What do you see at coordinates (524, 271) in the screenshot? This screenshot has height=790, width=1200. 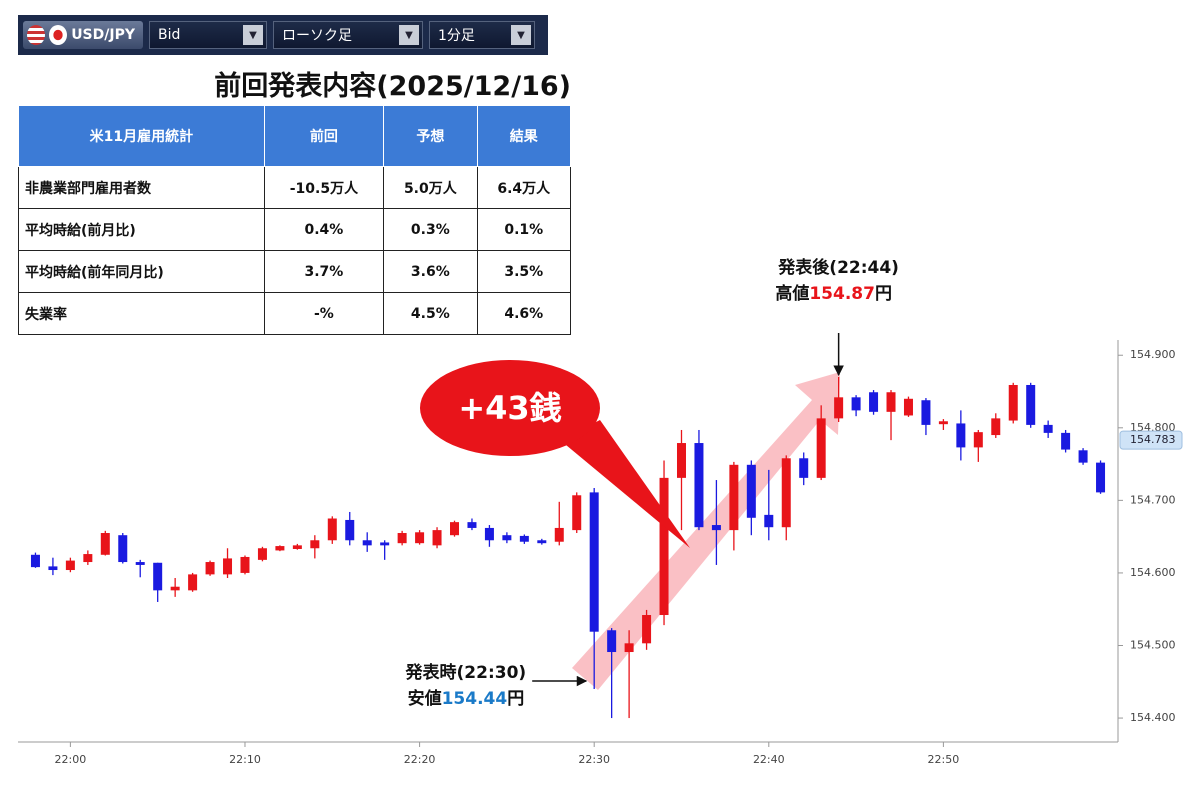 I see `table-cell: 3.5%` at bounding box center [524, 271].